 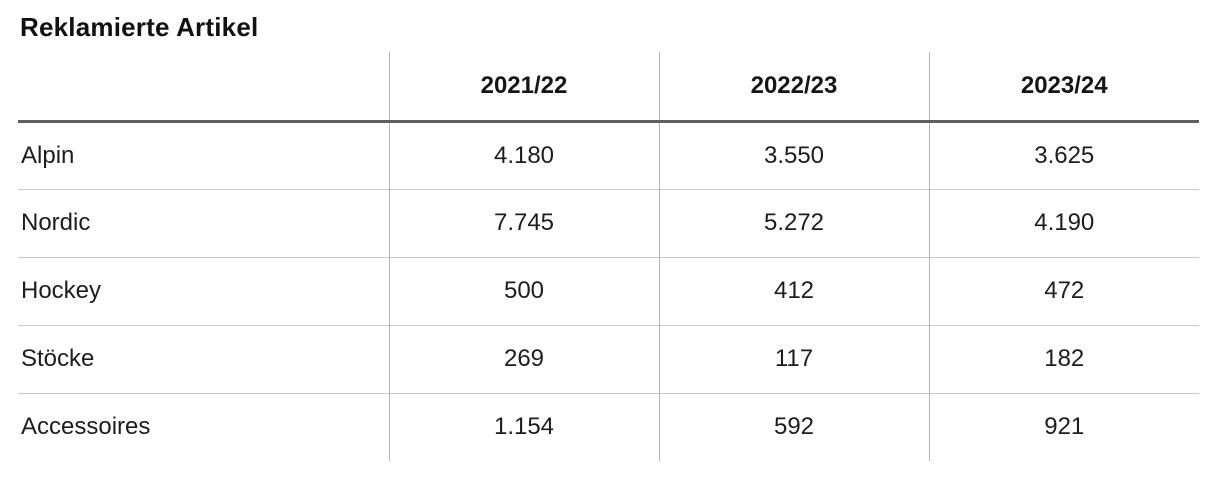 I want to click on table-row-nordic: Nordic 7.745 5.272 4.190, so click(x=608, y=223).